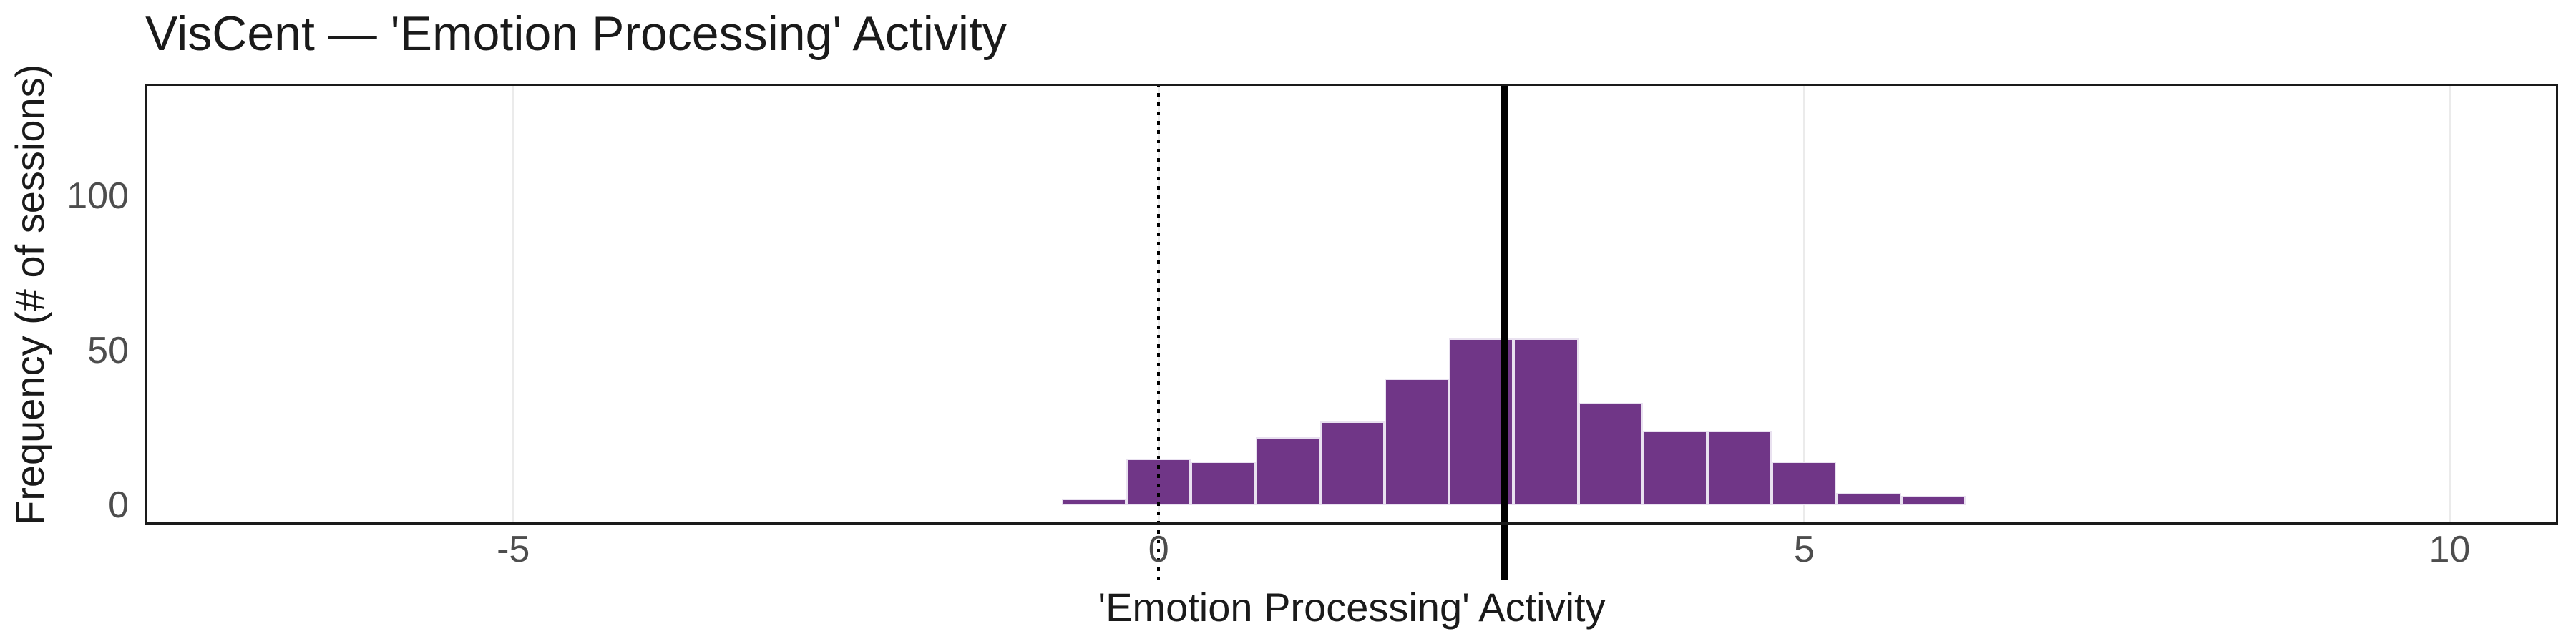 The height and width of the screenshot is (644, 2576). I want to click on mean-line, so click(1504, 332).